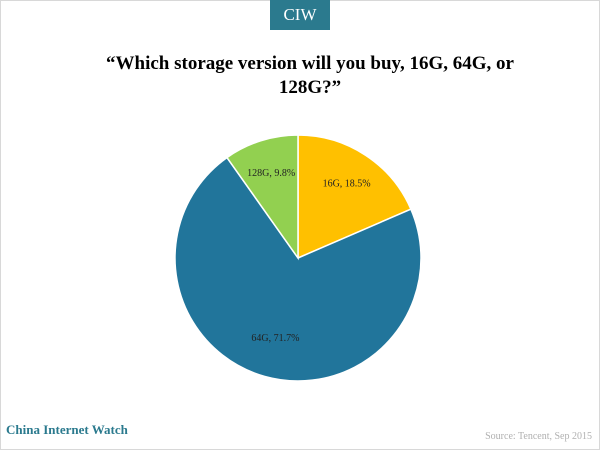 The height and width of the screenshot is (450, 600). Describe the element at coordinates (538, 436) in the screenshot. I see `source: Source: Tencent, Sep 2015` at that location.